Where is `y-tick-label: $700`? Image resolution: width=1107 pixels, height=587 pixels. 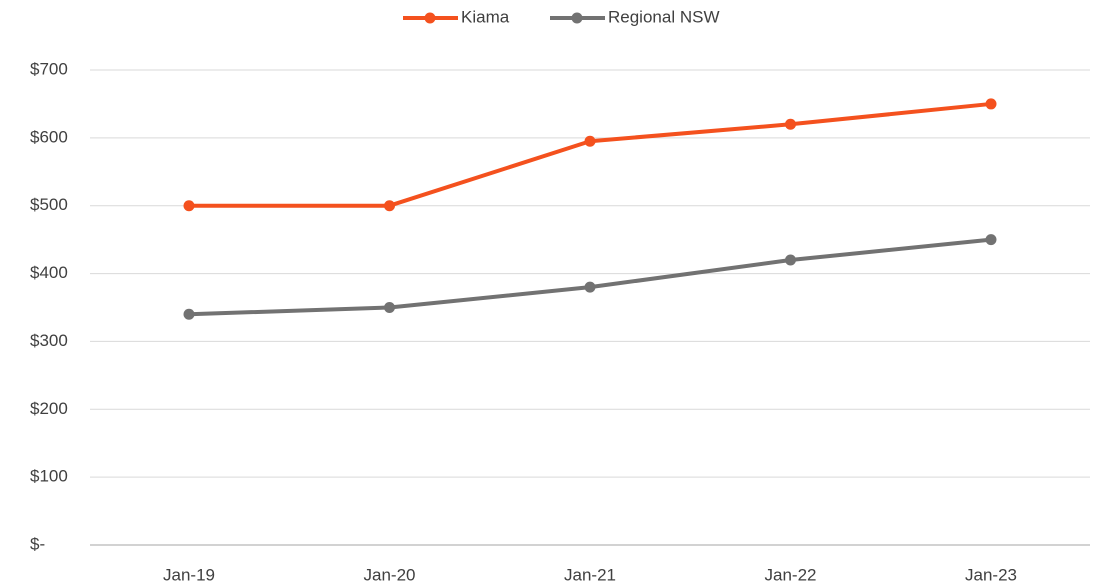 y-tick-label: $700 is located at coordinates (49, 68).